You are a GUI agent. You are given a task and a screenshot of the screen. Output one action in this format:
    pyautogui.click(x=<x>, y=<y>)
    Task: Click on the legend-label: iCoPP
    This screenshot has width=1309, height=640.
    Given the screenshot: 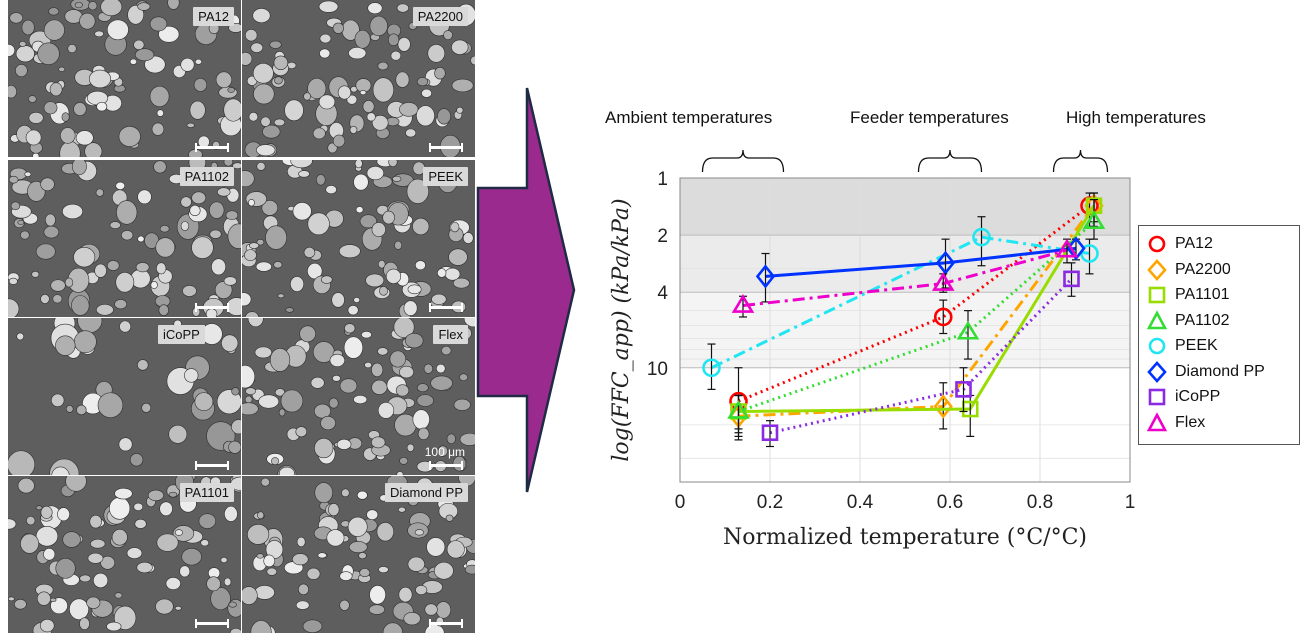 What is the action you would take?
    pyautogui.click(x=1198, y=396)
    